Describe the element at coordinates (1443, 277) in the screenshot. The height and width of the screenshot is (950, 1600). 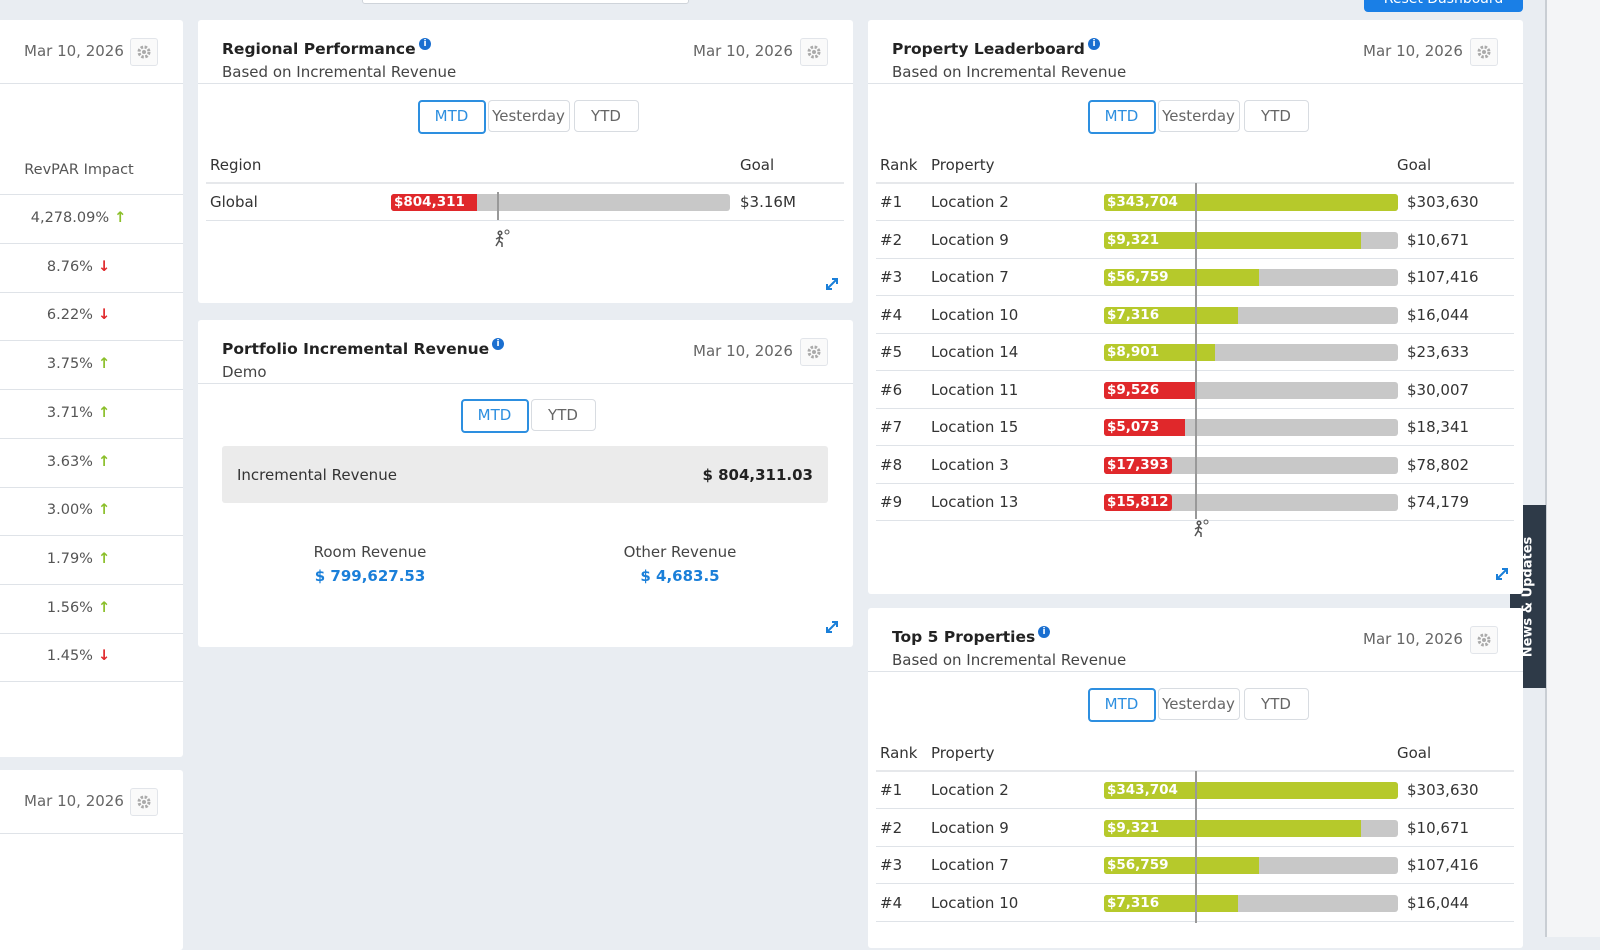
I see `goal-value: $107,416` at that location.